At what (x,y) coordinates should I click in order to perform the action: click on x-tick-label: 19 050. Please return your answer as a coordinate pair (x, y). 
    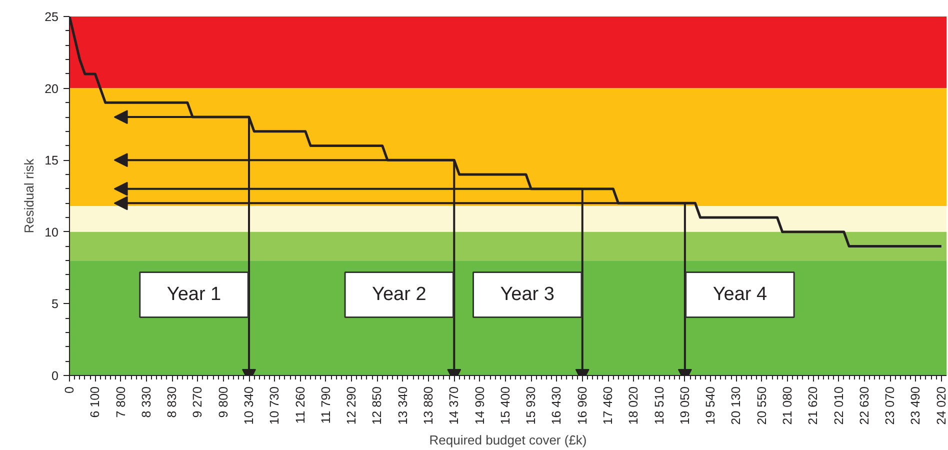
    Looking at the image, I should click on (685, 405).